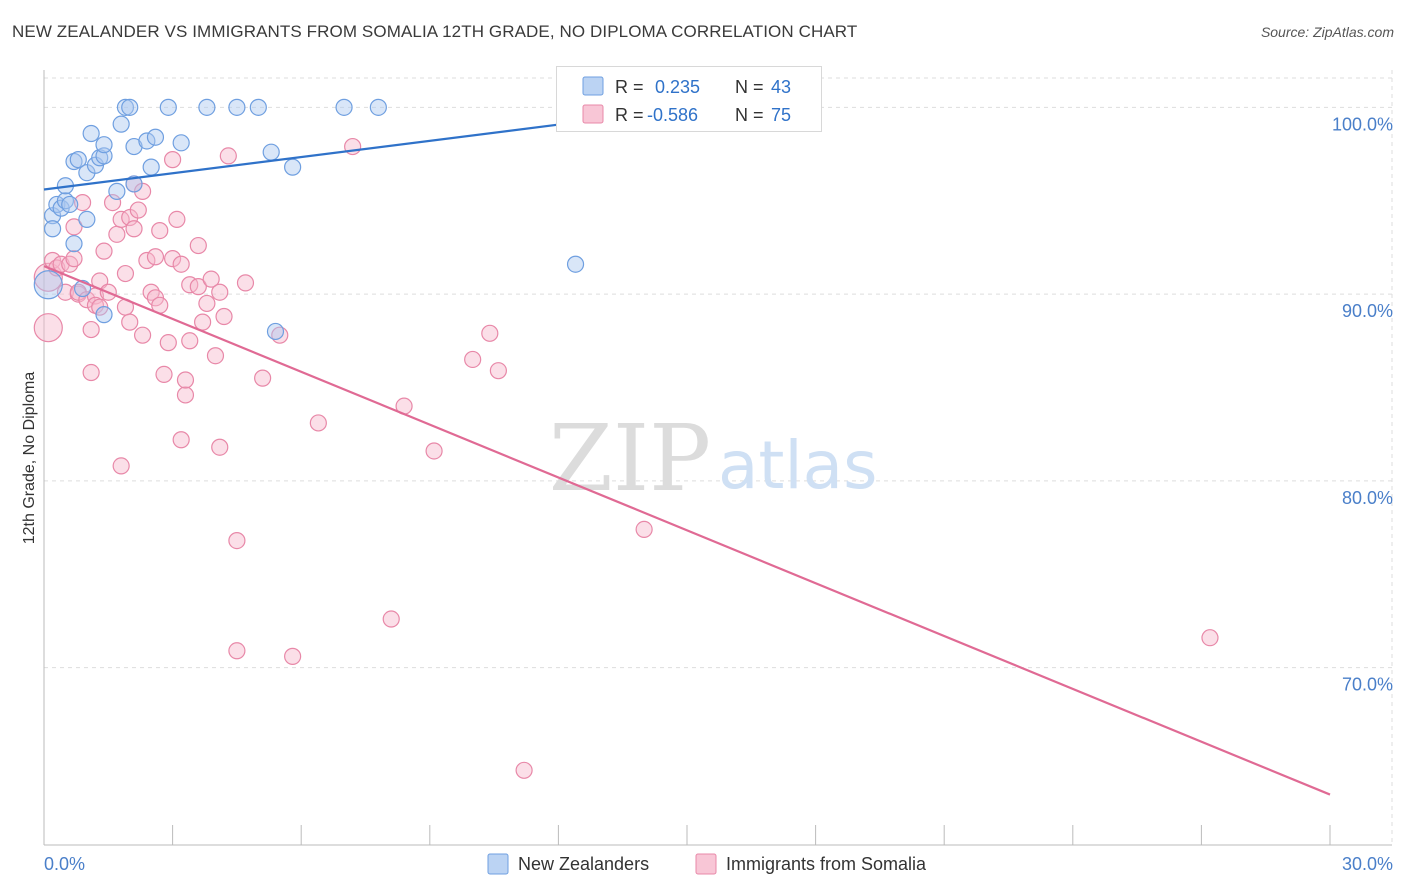 This screenshot has width=1406, height=892. I want to click on series-legend: New Zealanders Immigrants from Somalia, so click(703, 865).